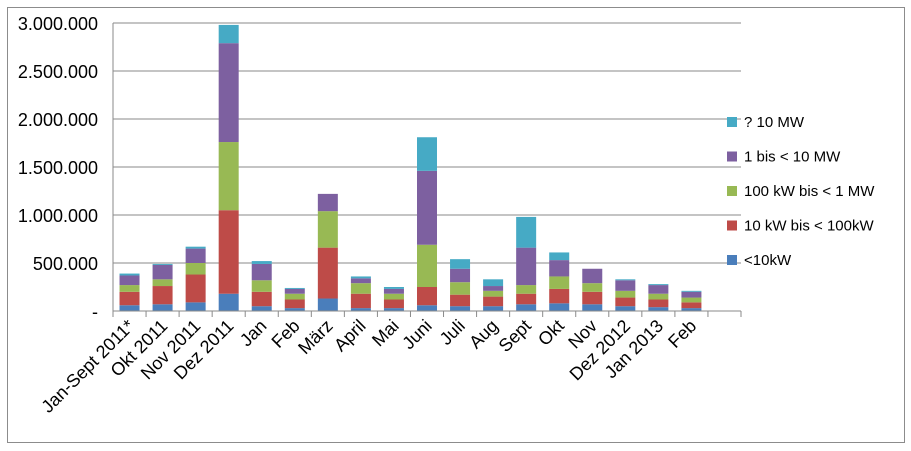 The height and width of the screenshot is (451, 911). Describe the element at coordinates (58, 120) in the screenshot. I see `y-tick-label: 2.000.000` at that location.